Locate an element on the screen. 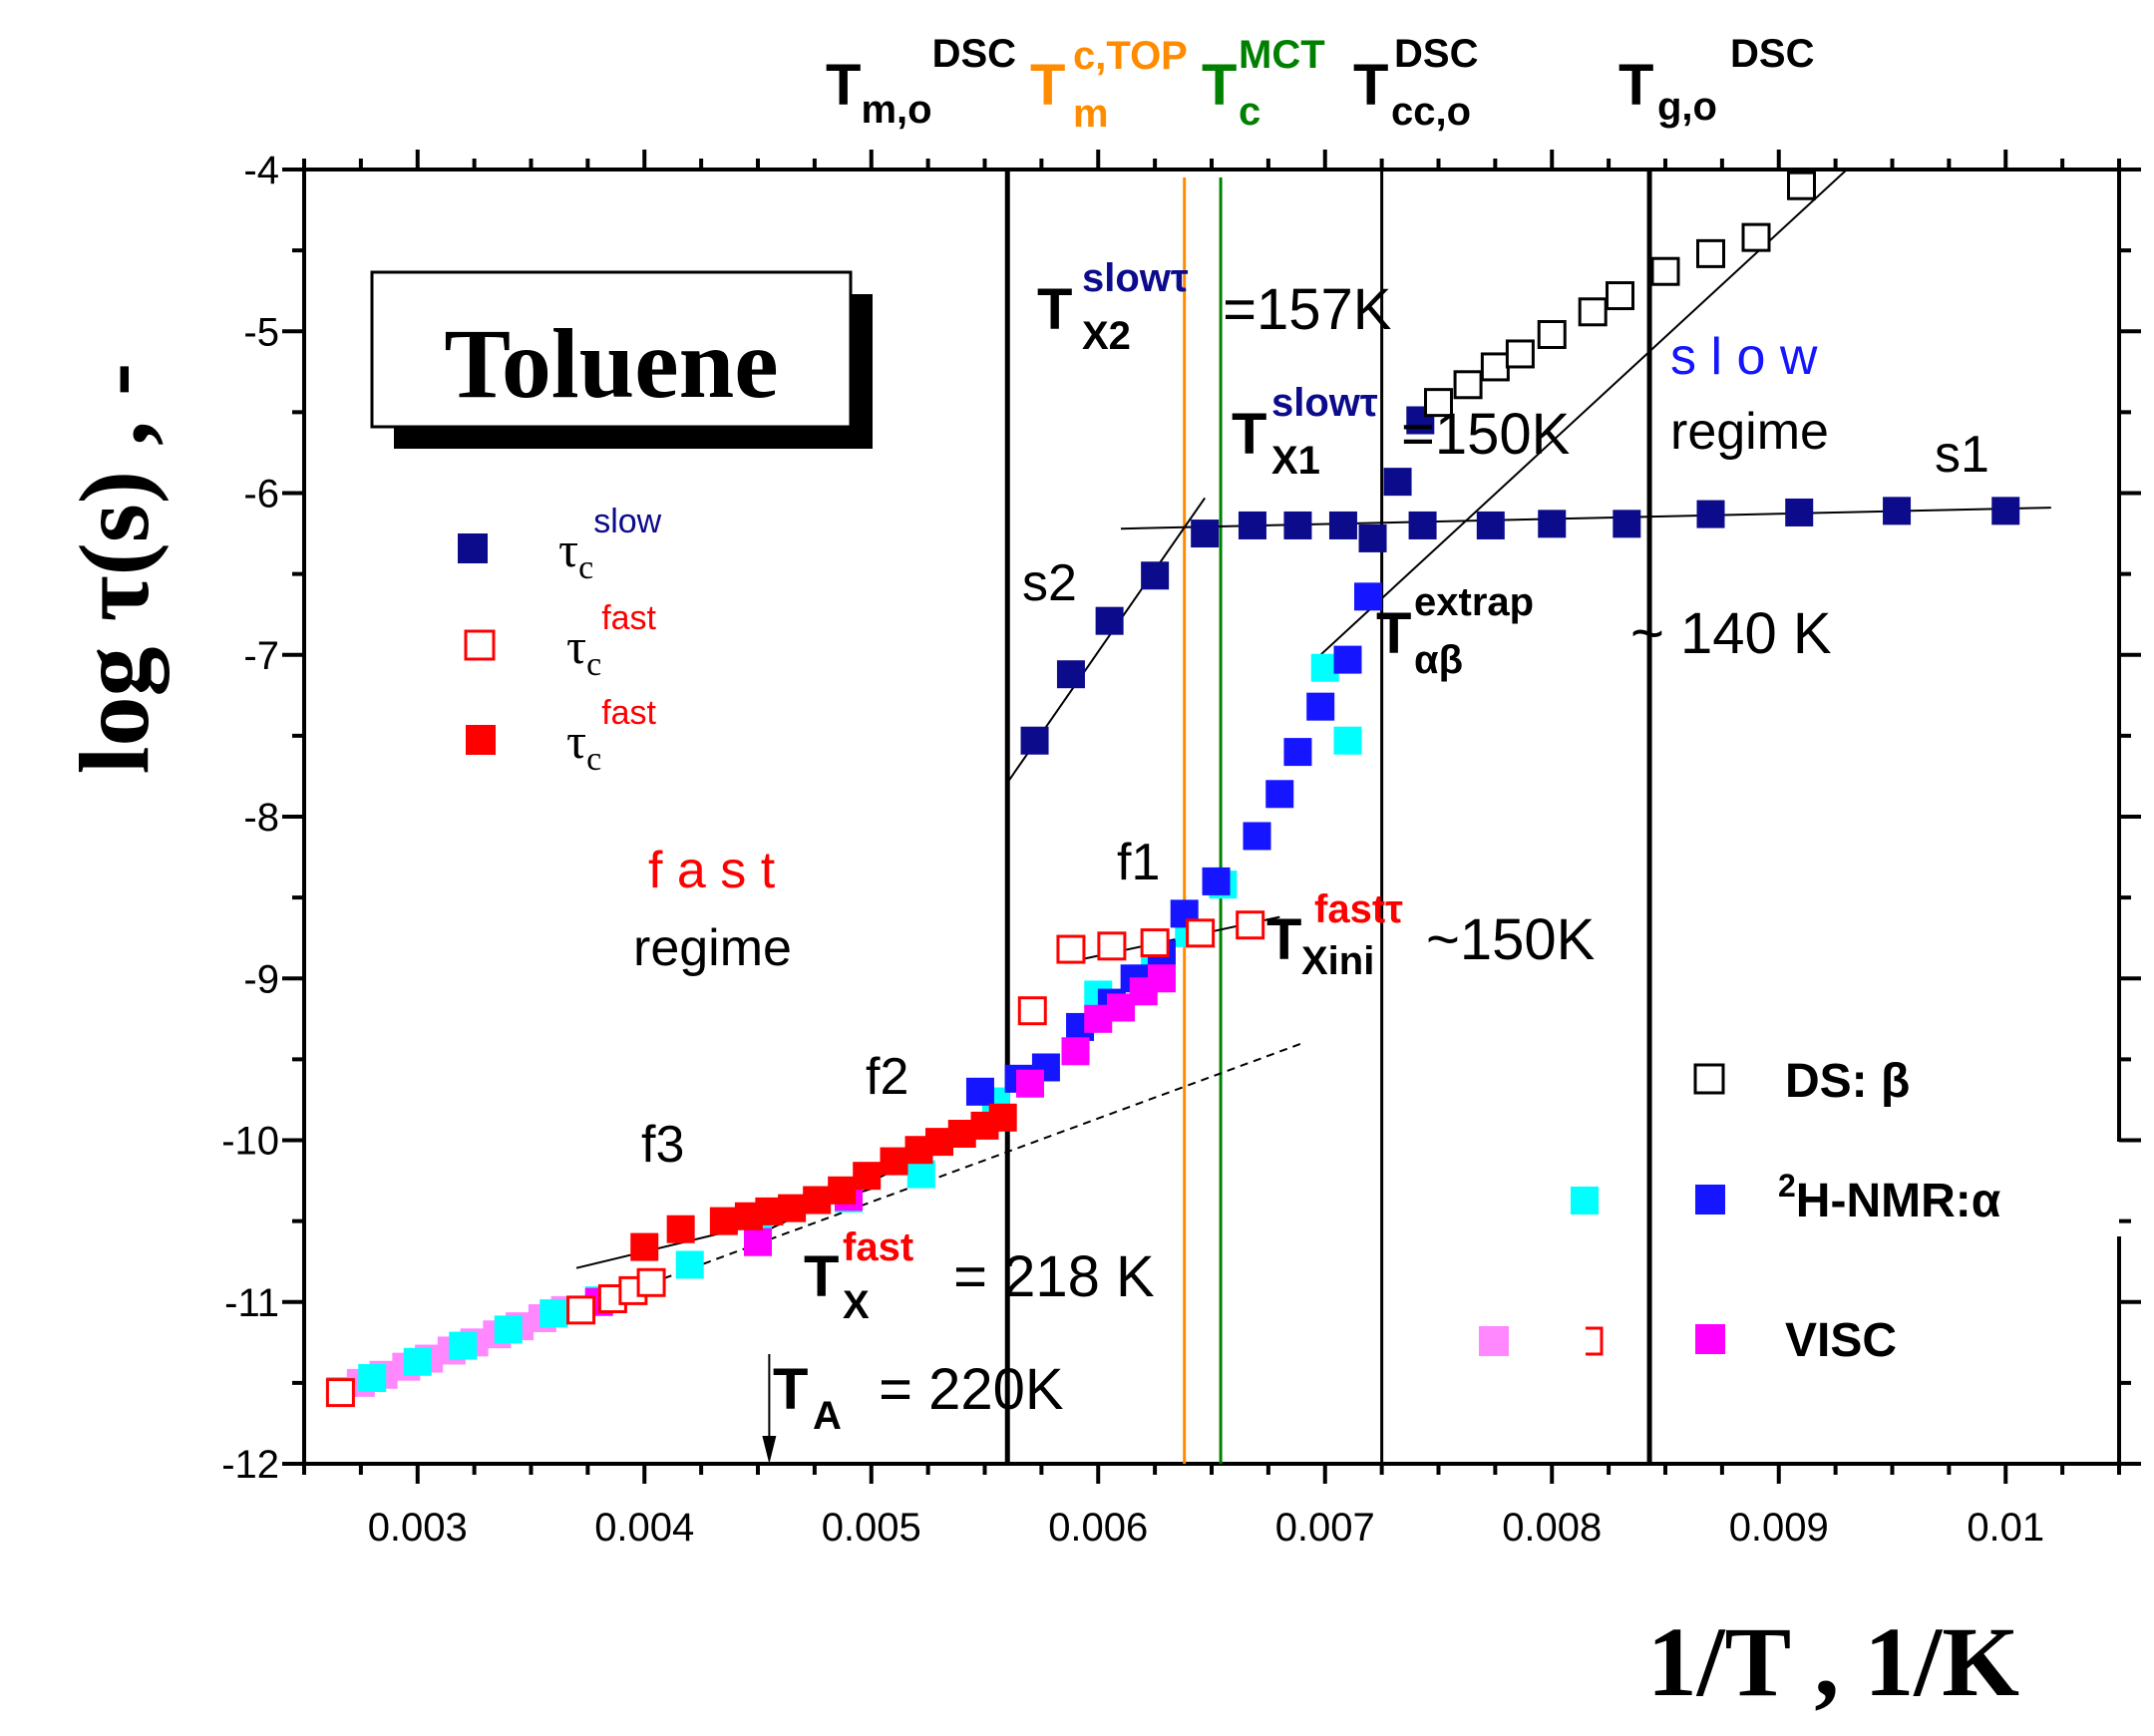 The width and height of the screenshot is (2154, 1736). legend-visc-marker is located at coordinates (1710, 1339).